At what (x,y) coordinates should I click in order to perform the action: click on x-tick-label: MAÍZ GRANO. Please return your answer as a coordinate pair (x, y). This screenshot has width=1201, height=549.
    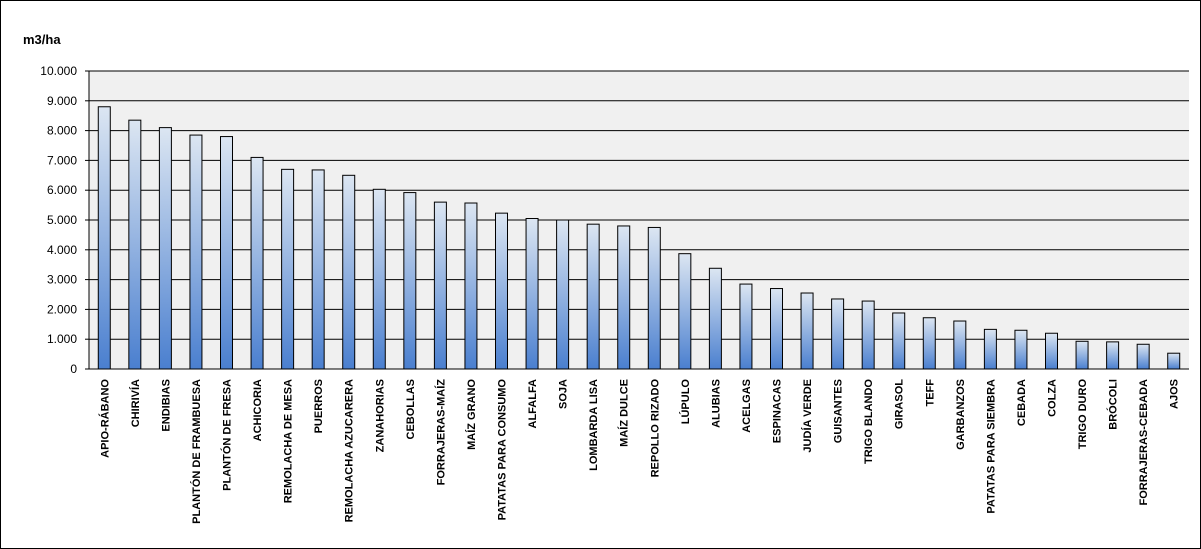
    Looking at the image, I should click on (471, 414).